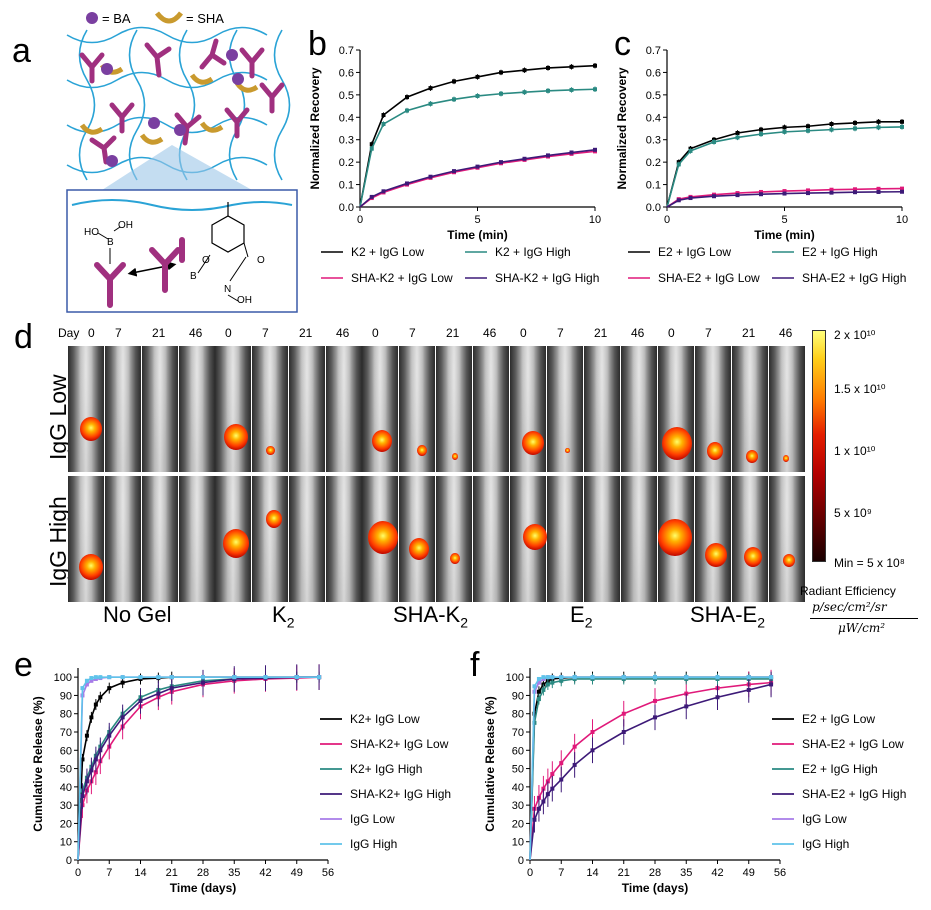  What do you see at coordinates (386, 769) in the screenshot?
I see `legend-label: K2+ IgG High` at bounding box center [386, 769].